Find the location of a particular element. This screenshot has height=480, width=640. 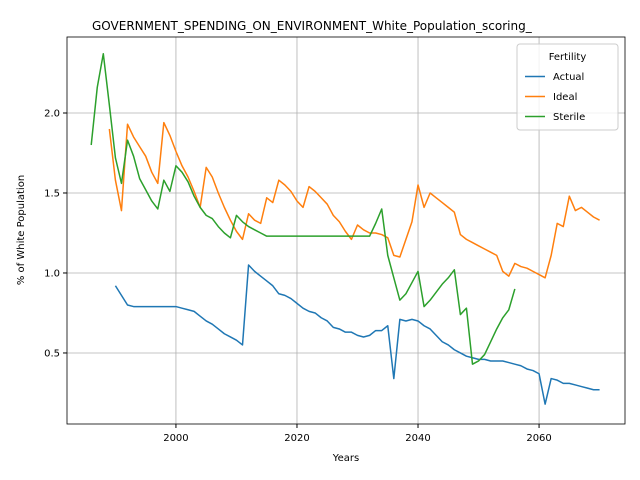

y-tick-label: 1.0 is located at coordinates (52, 273).